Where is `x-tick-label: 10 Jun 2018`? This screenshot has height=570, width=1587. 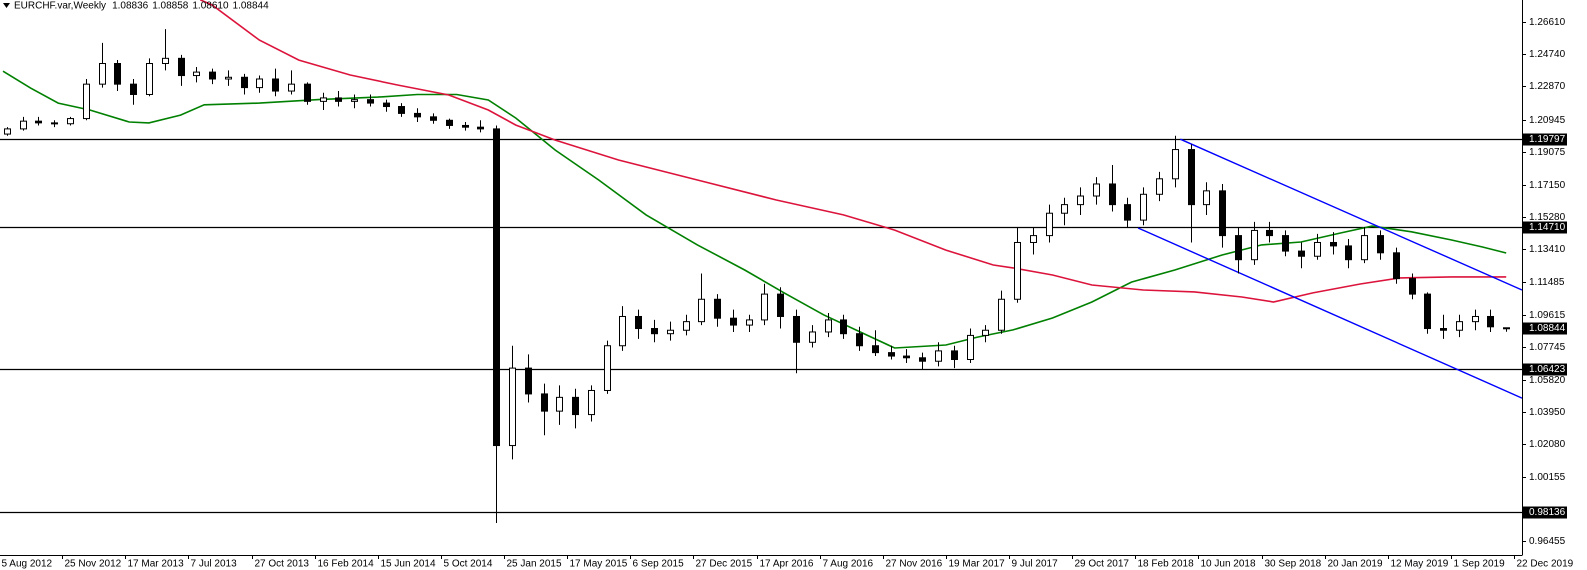 x-tick-label: 10 Jun 2018 is located at coordinates (1228, 564).